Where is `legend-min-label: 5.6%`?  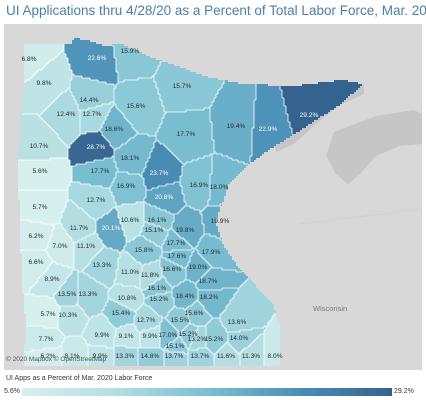 legend-min-label: 5.6% is located at coordinates (12, 391).